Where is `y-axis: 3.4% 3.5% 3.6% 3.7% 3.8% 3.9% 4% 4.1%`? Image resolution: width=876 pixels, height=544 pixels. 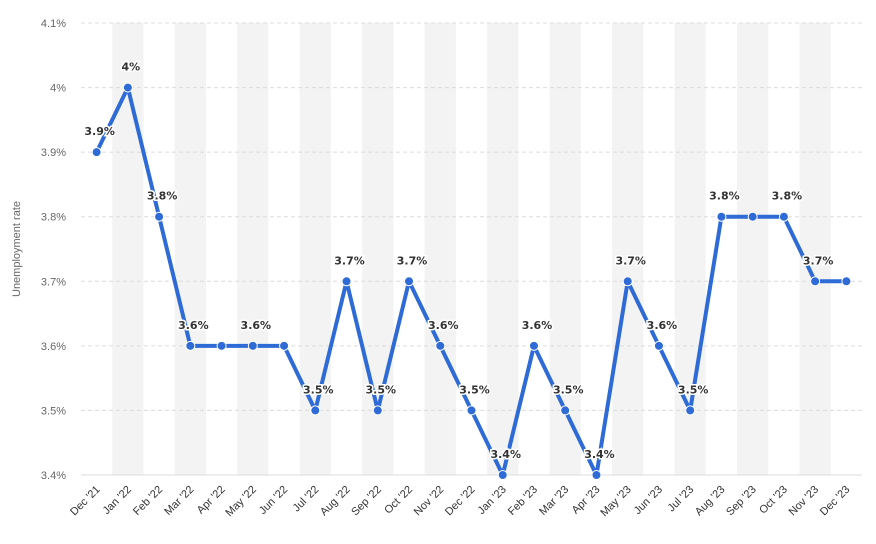 y-axis: 3.4% 3.5% 3.6% 3.7% 3.8% 3.9% 4% 4.1% is located at coordinates (53, 250).